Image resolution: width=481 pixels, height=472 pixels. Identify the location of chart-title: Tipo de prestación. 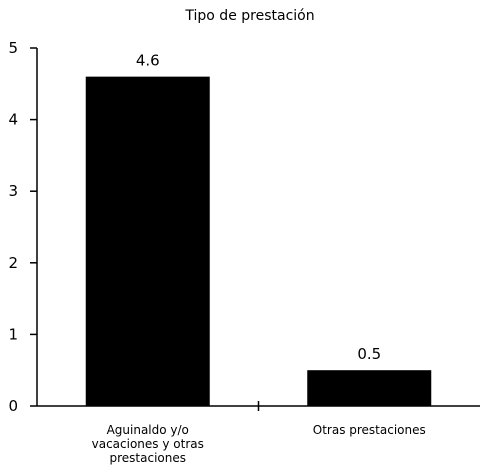
(249, 16).